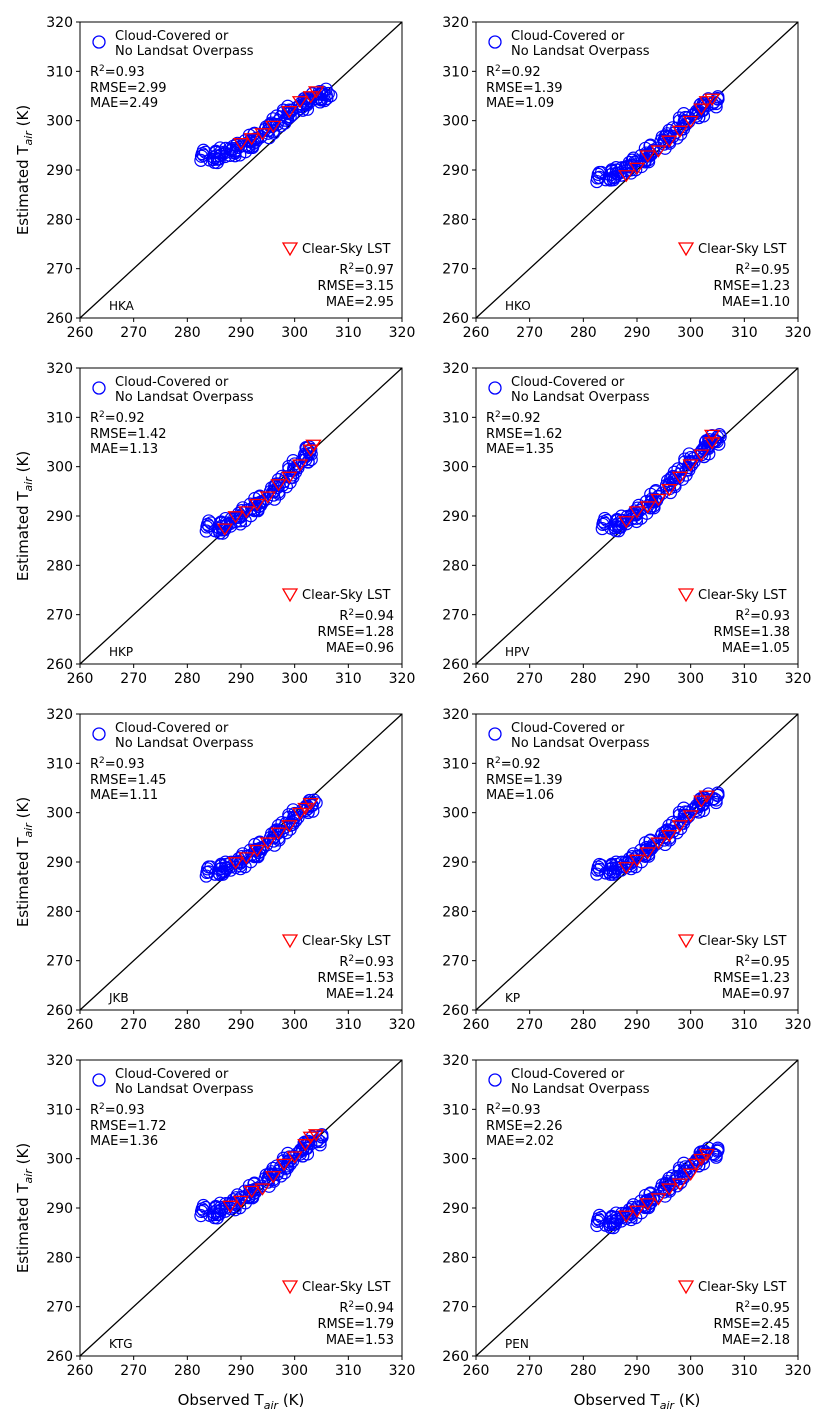 This screenshot has height=1423, width=830. I want to click on clear-rmse: RMSE=1.38, so click(751, 632).